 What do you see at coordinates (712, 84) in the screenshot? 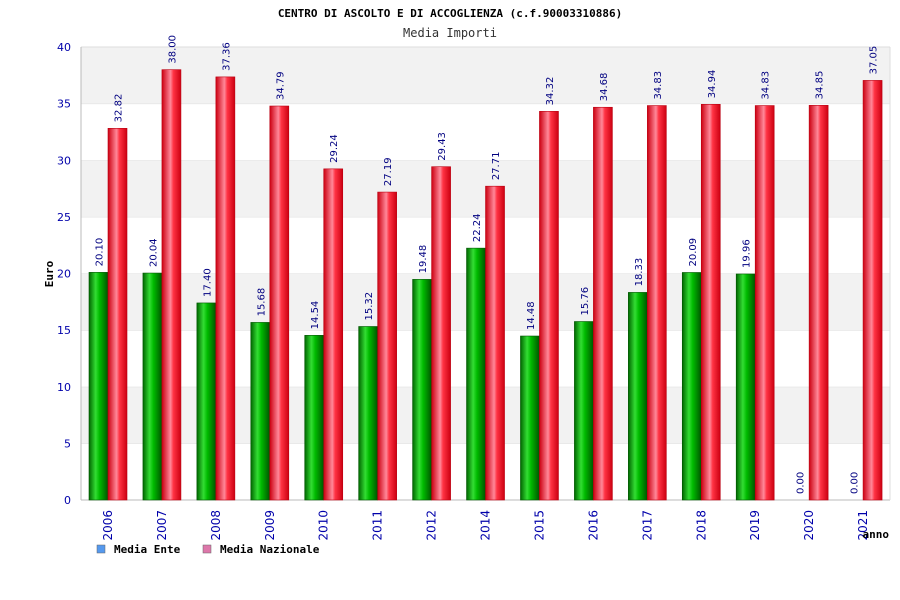
I see `bar-value-label: 34.94` at bounding box center [712, 84].